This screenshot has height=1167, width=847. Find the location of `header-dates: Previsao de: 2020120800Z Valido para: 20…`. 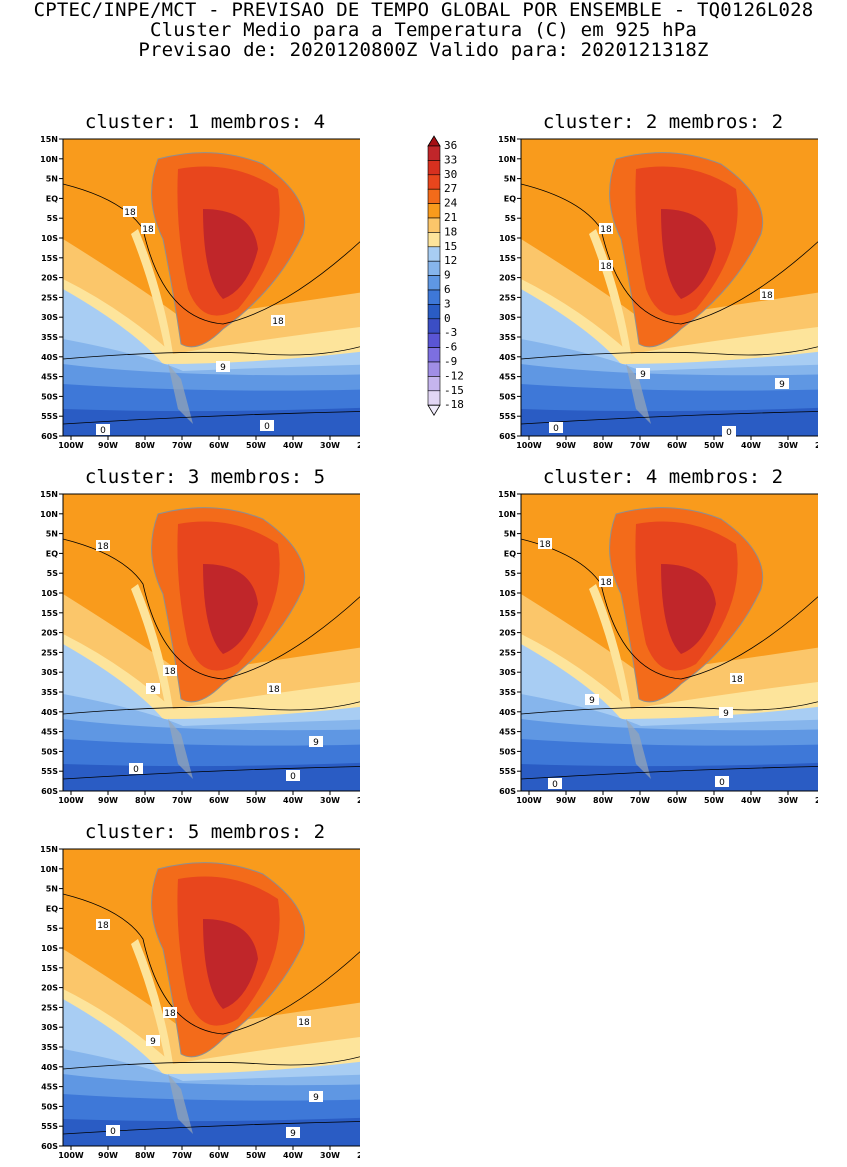

header-dates: Previsao de: 2020120800Z Valido para: 20… is located at coordinates (423, 50).